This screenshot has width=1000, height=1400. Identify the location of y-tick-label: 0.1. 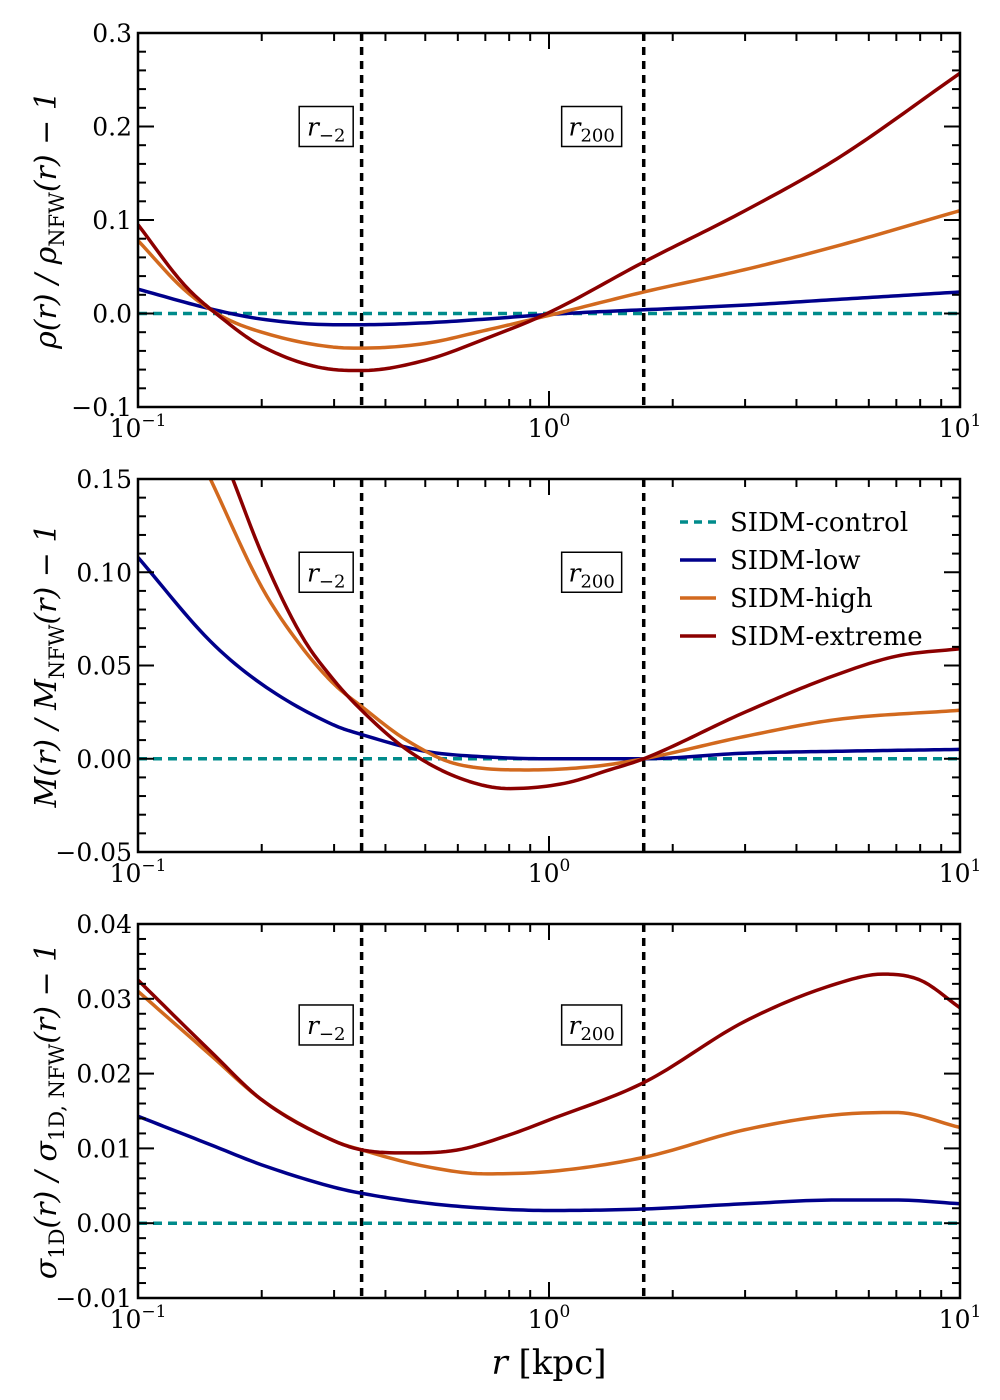
(112, 220).